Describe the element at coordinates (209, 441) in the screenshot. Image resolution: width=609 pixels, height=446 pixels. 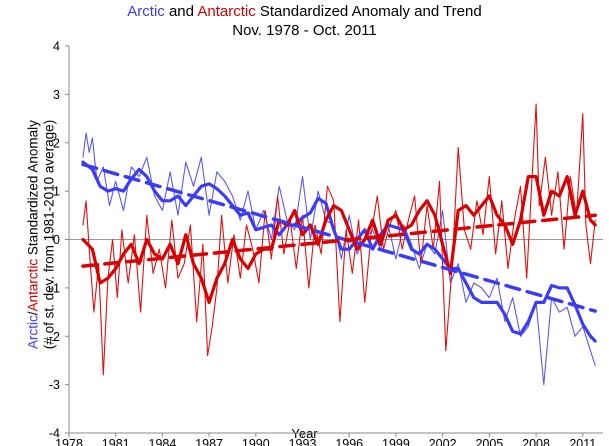
I see `x-tick-label: 1987` at that location.